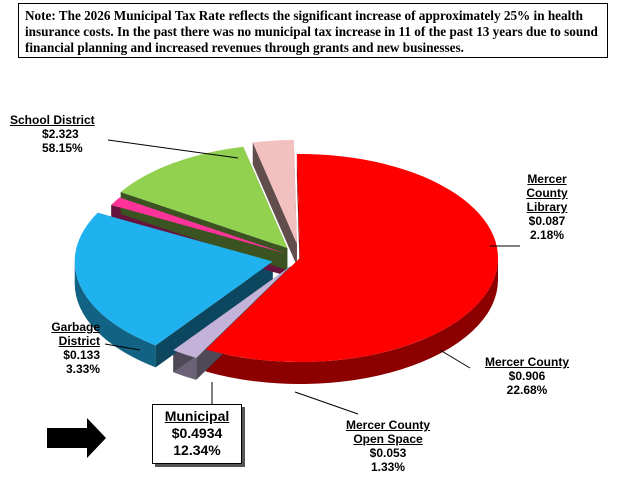 The width and height of the screenshot is (640, 481). I want to click on leader-garbage, so click(122, 347).